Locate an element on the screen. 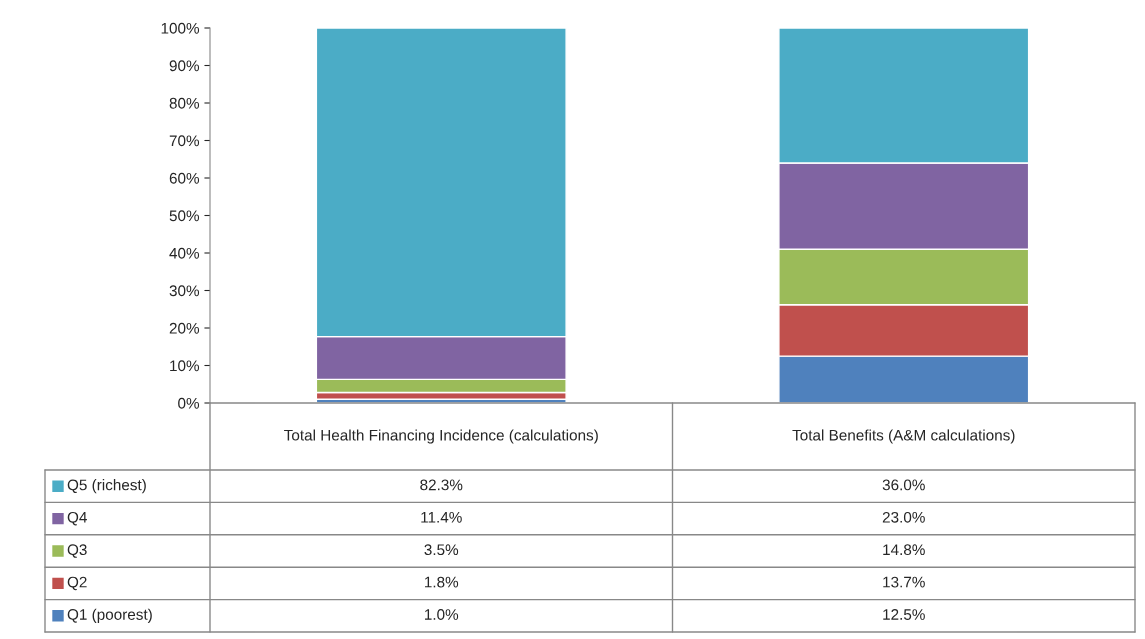 The image size is (1145, 639). data-label: 11.4% is located at coordinates (441, 517).